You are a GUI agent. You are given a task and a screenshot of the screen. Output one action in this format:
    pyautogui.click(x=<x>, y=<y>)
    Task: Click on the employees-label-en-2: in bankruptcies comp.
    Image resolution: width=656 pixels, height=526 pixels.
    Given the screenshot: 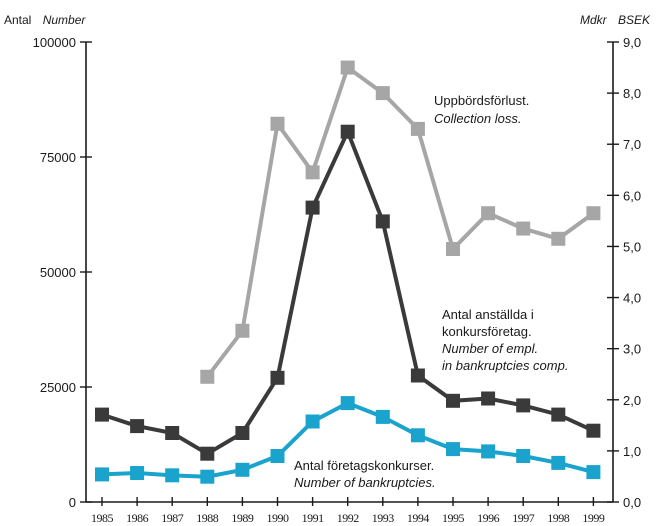 What is the action you would take?
    pyautogui.click(x=505, y=365)
    